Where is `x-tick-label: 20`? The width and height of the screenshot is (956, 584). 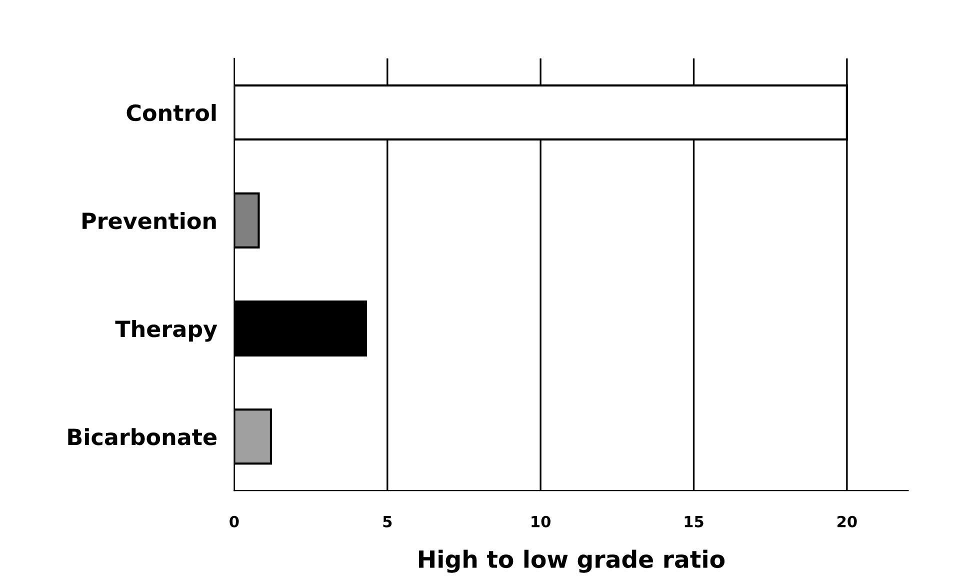 x-tick-label: 20 is located at coordinates (847, 522).